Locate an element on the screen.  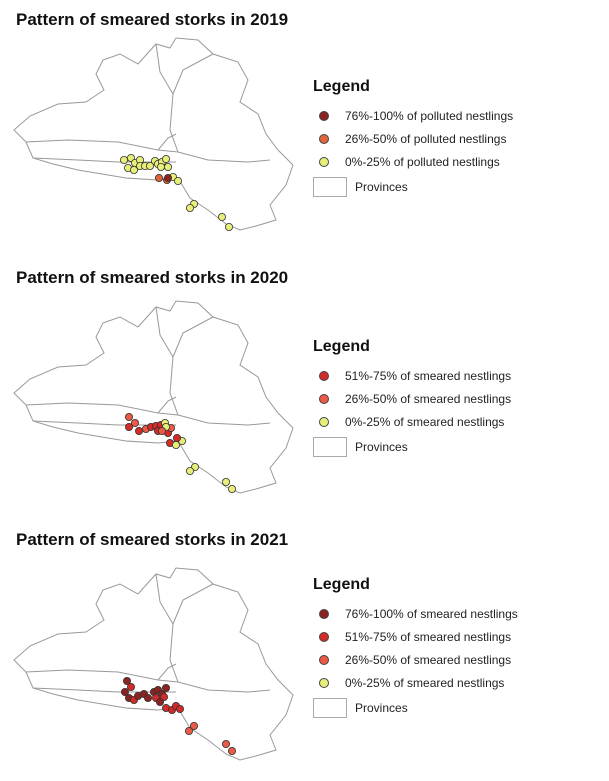
legend-label: 0%-25% of polluted nestlings is located at coordinates (422, 161).